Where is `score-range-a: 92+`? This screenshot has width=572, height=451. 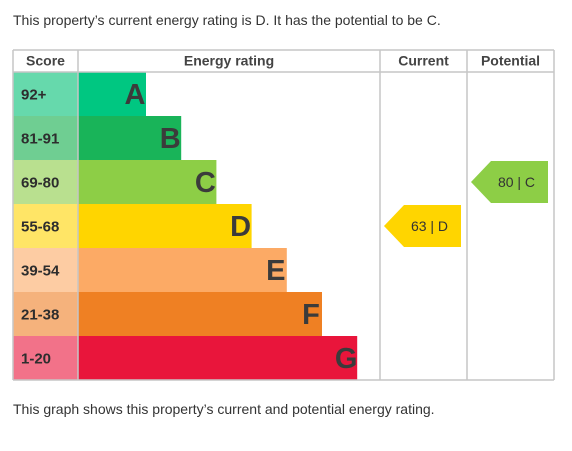 score-range-a: 92+ is located at coordinates (34, 95).